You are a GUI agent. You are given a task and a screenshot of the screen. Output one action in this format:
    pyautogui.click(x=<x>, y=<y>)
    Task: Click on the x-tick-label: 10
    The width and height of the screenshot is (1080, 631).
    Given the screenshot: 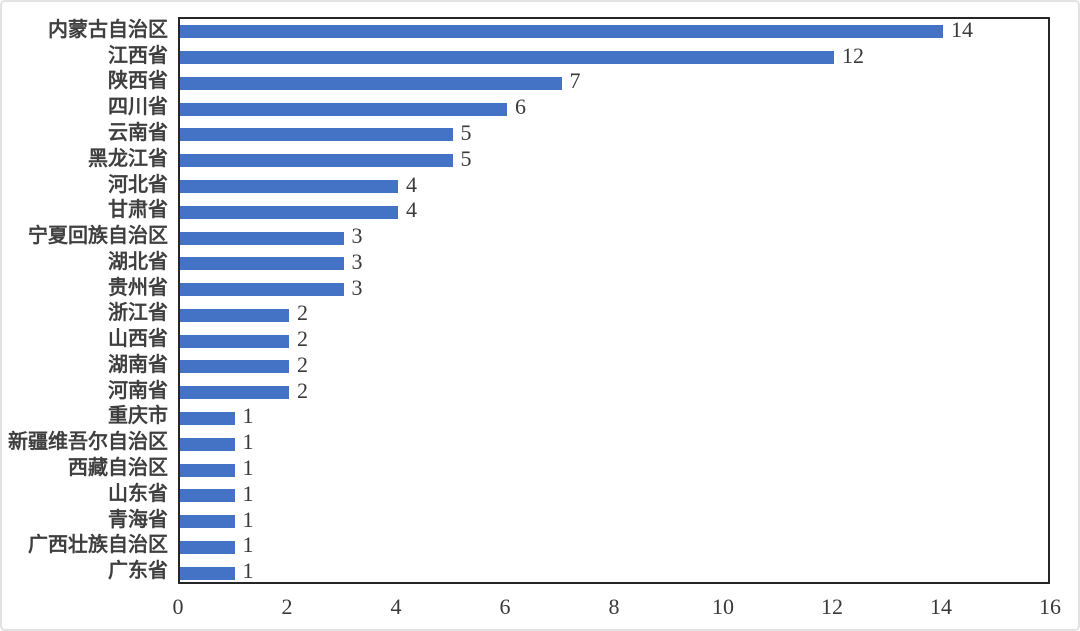 What is the action you would take?
    pyautogui.click(x=723, y=606)
    